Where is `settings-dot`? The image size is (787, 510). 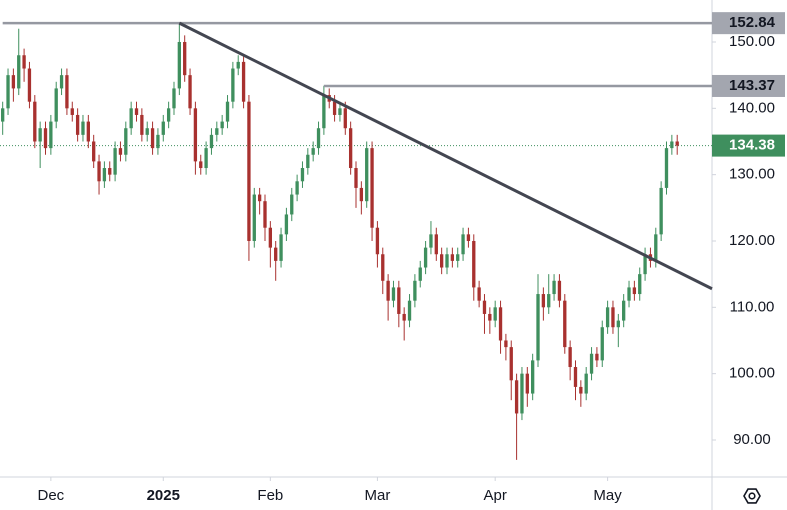 settings-dot is located at coordinates (752, 496).